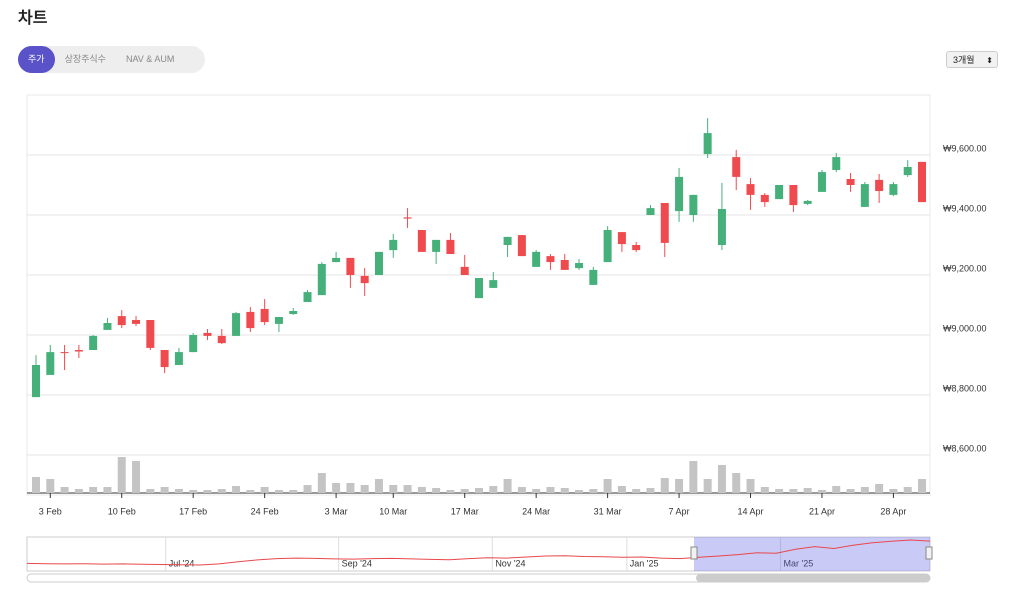 The height and width of the screenshot is (597, 1024). Describe the element at coordinates (965, 268) in the screenshot. I see `y-tick-label: ₩9,200.00` at that location.